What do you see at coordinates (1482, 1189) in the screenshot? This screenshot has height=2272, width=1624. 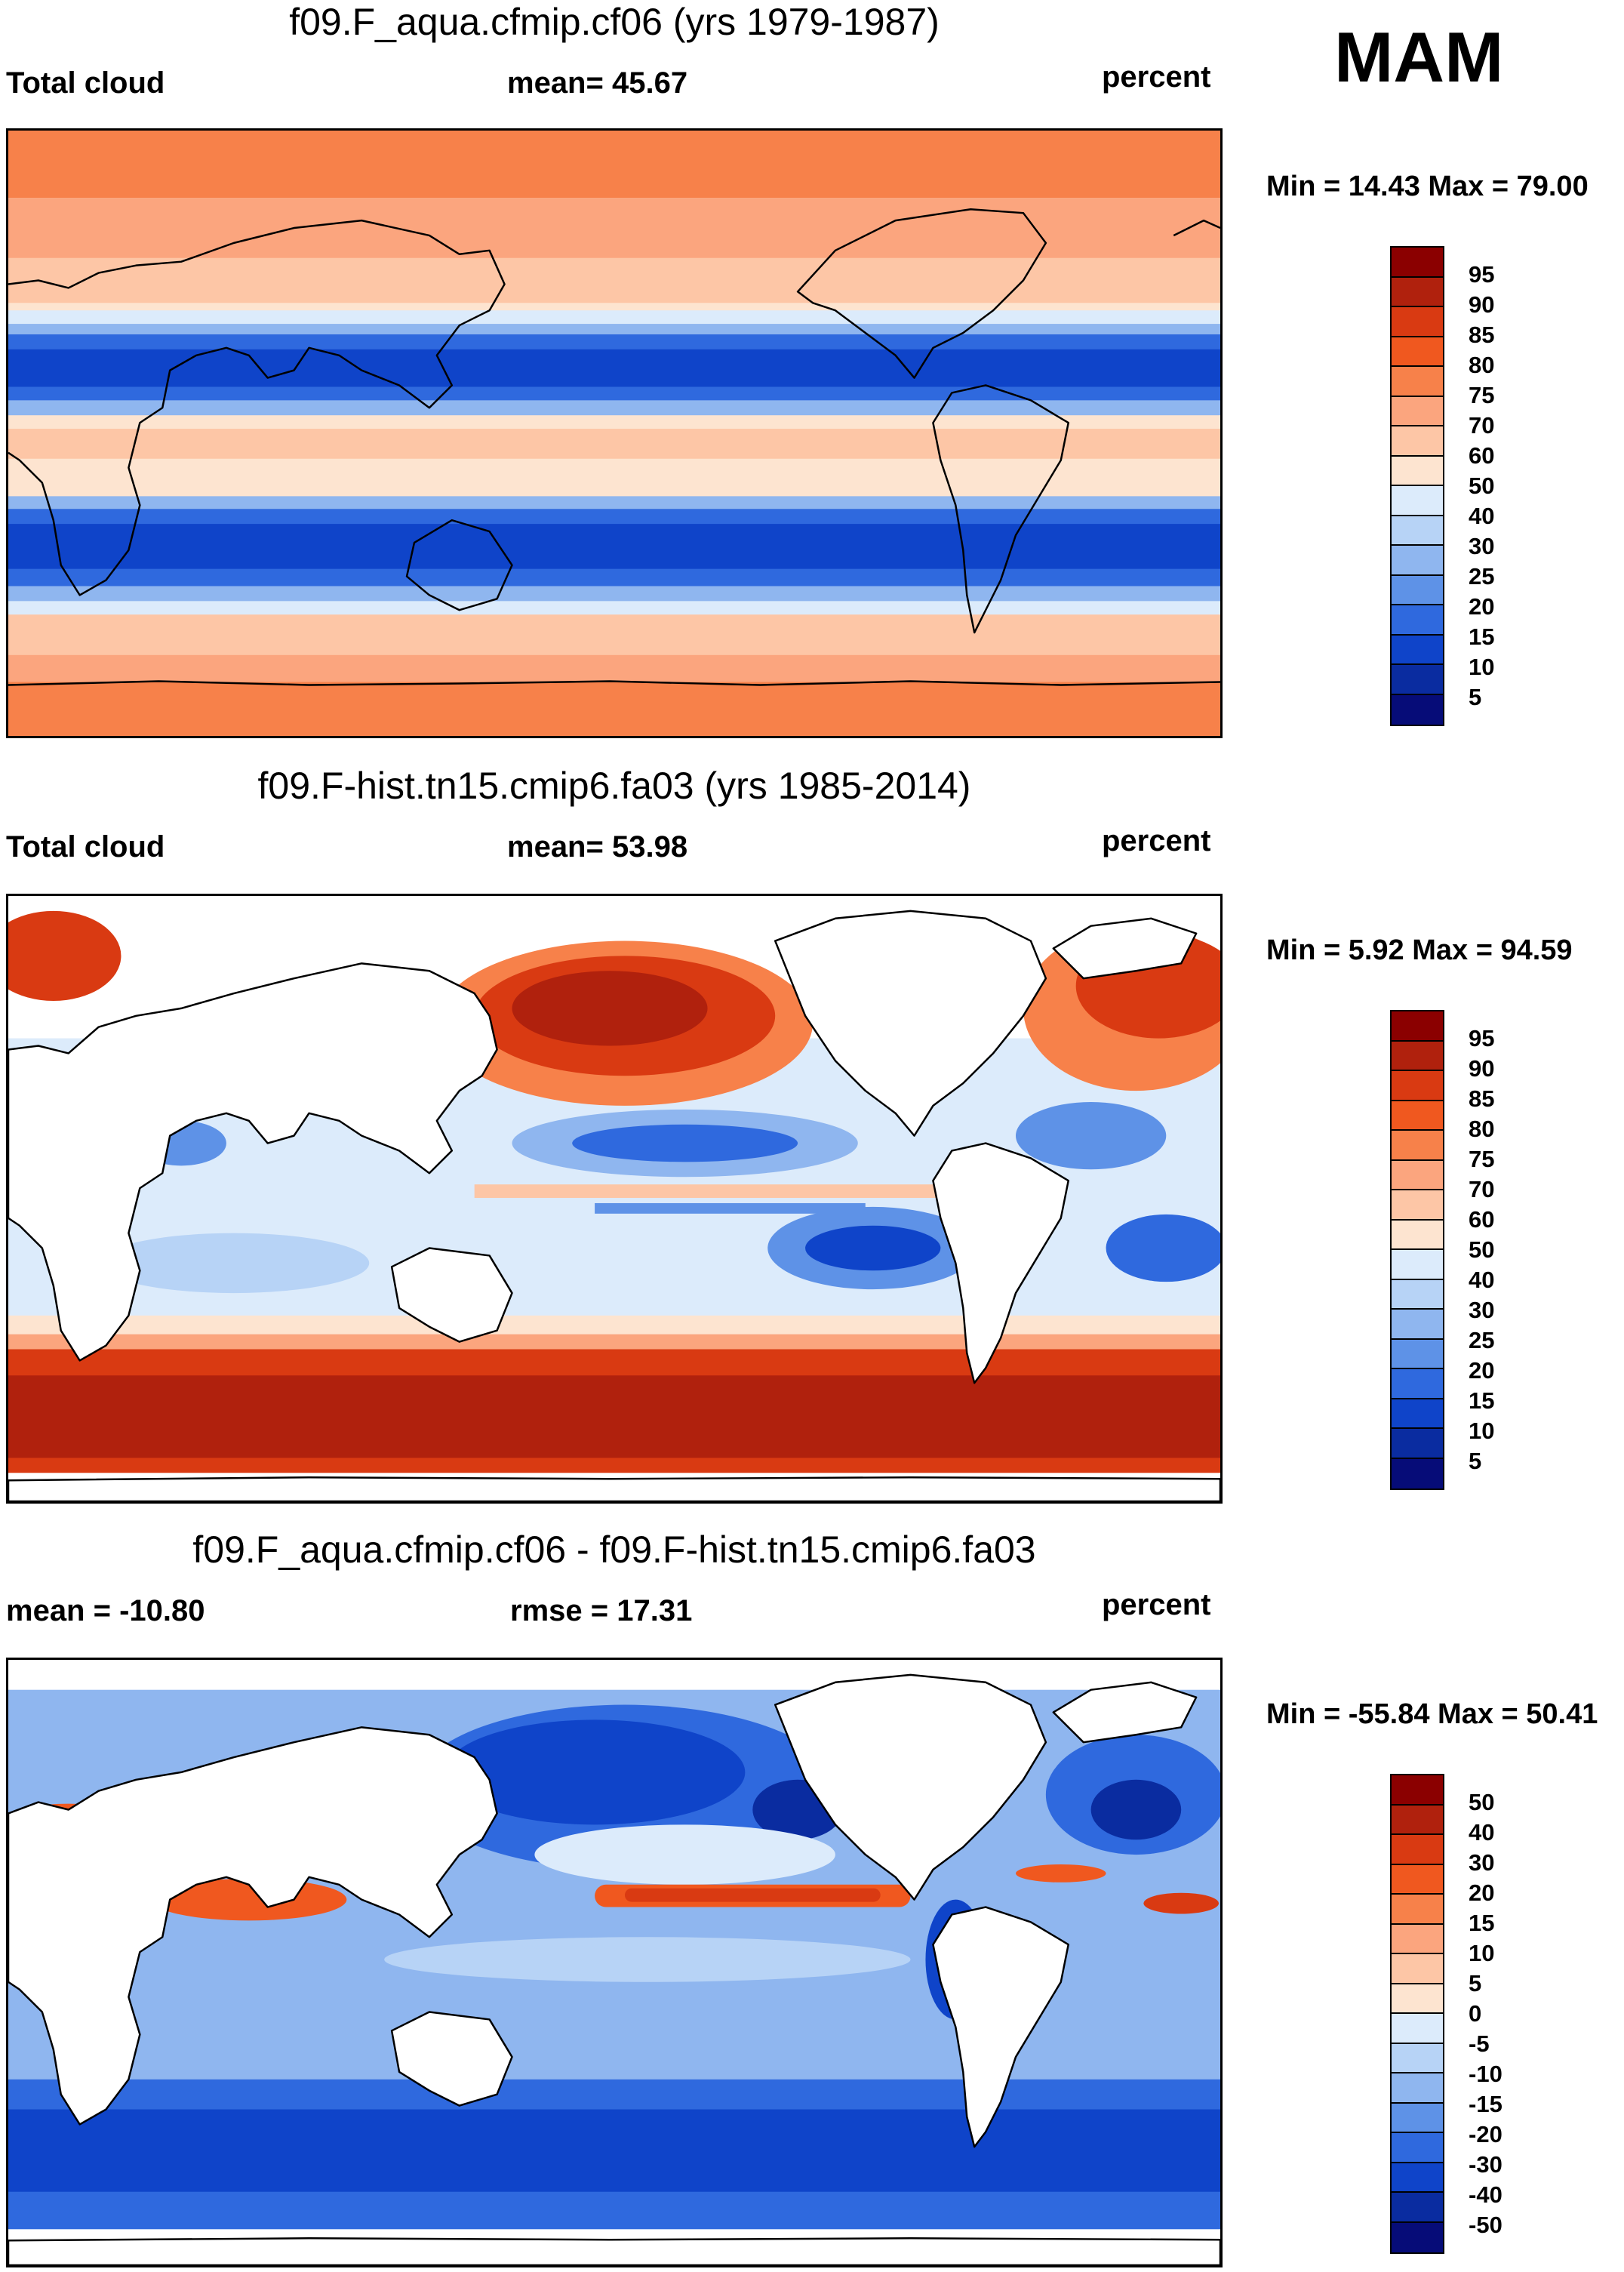 I see `panel2-tick: 70` at bounding box center [1482, 1189].